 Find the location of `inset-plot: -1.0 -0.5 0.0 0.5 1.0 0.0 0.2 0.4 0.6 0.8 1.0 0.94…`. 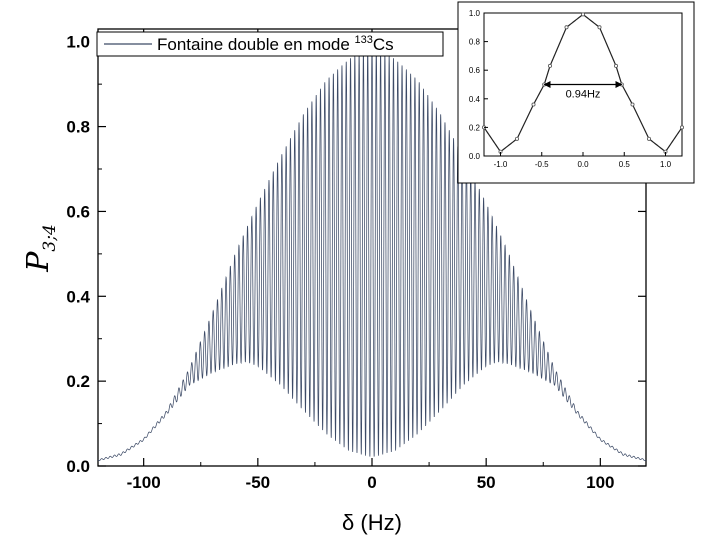

inset-plot: -1.0 -0.5 0.0 0.5 1.0 0.0 0.2 0.4 0.6 0.8 1.0 0.94… is located at coordinates (576, 92).